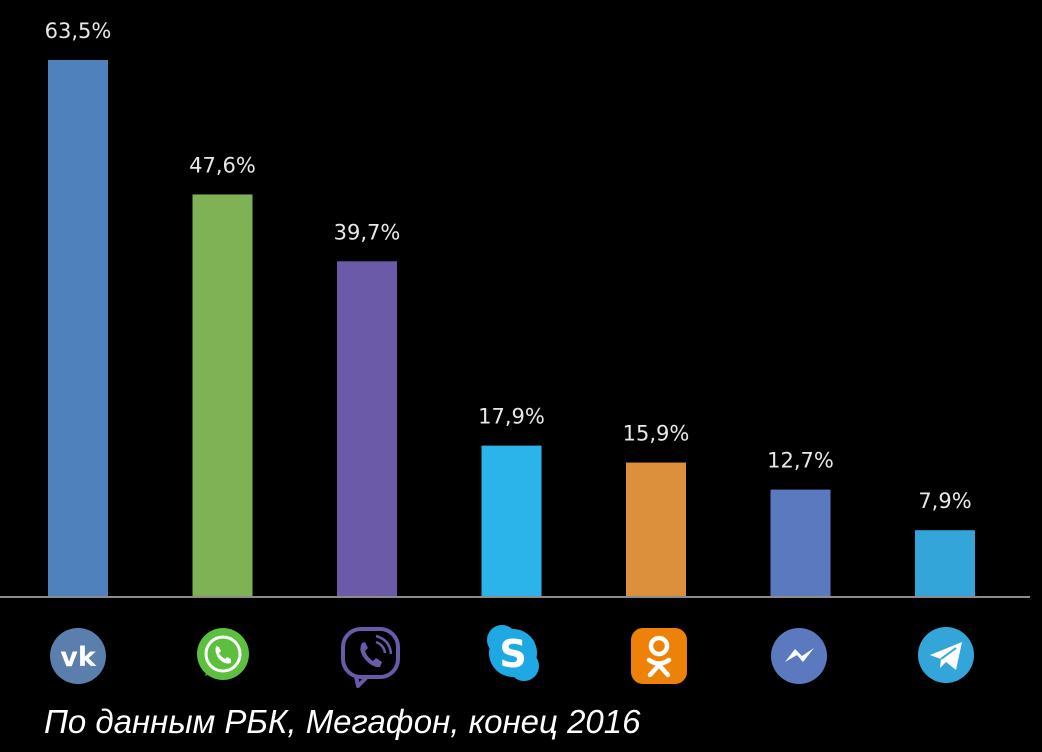  Describe the element at coordinates (800, 543) in the screenshot. I see `bar-facebook-messenger` at that location.